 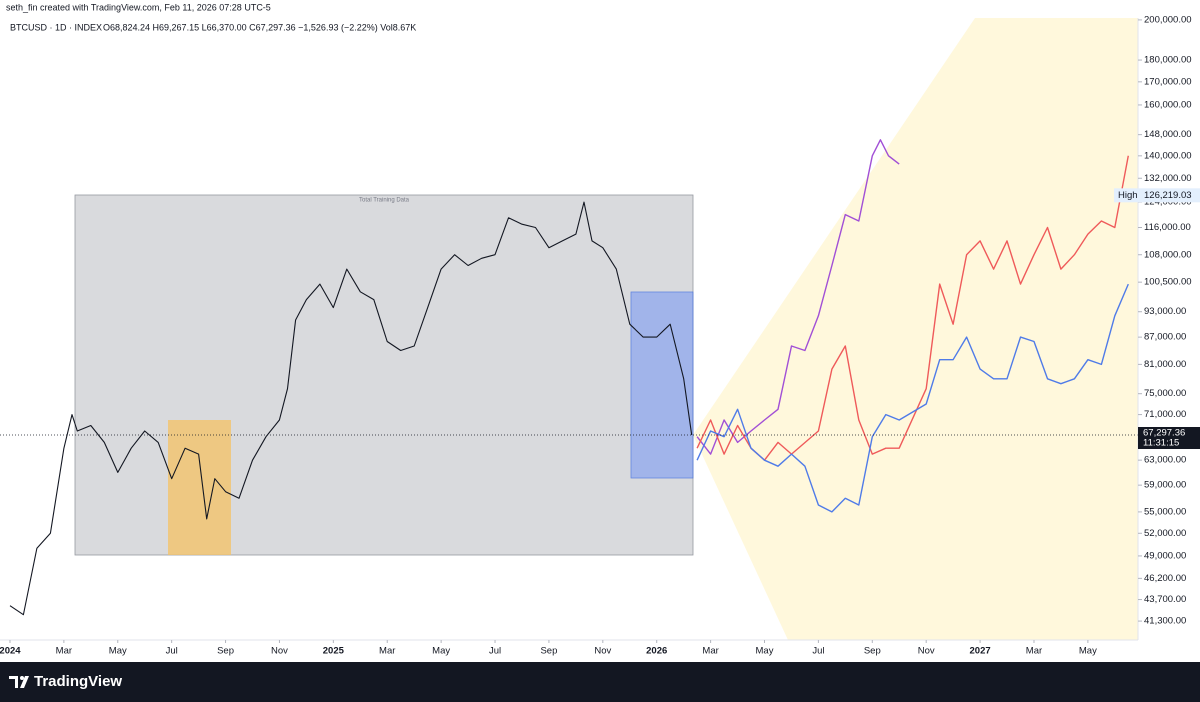 What do you see at coordinates (1168, 19) in the screenshot?
I see `y-tick-label: 200,000.00` at bounding box center [1168, 19].